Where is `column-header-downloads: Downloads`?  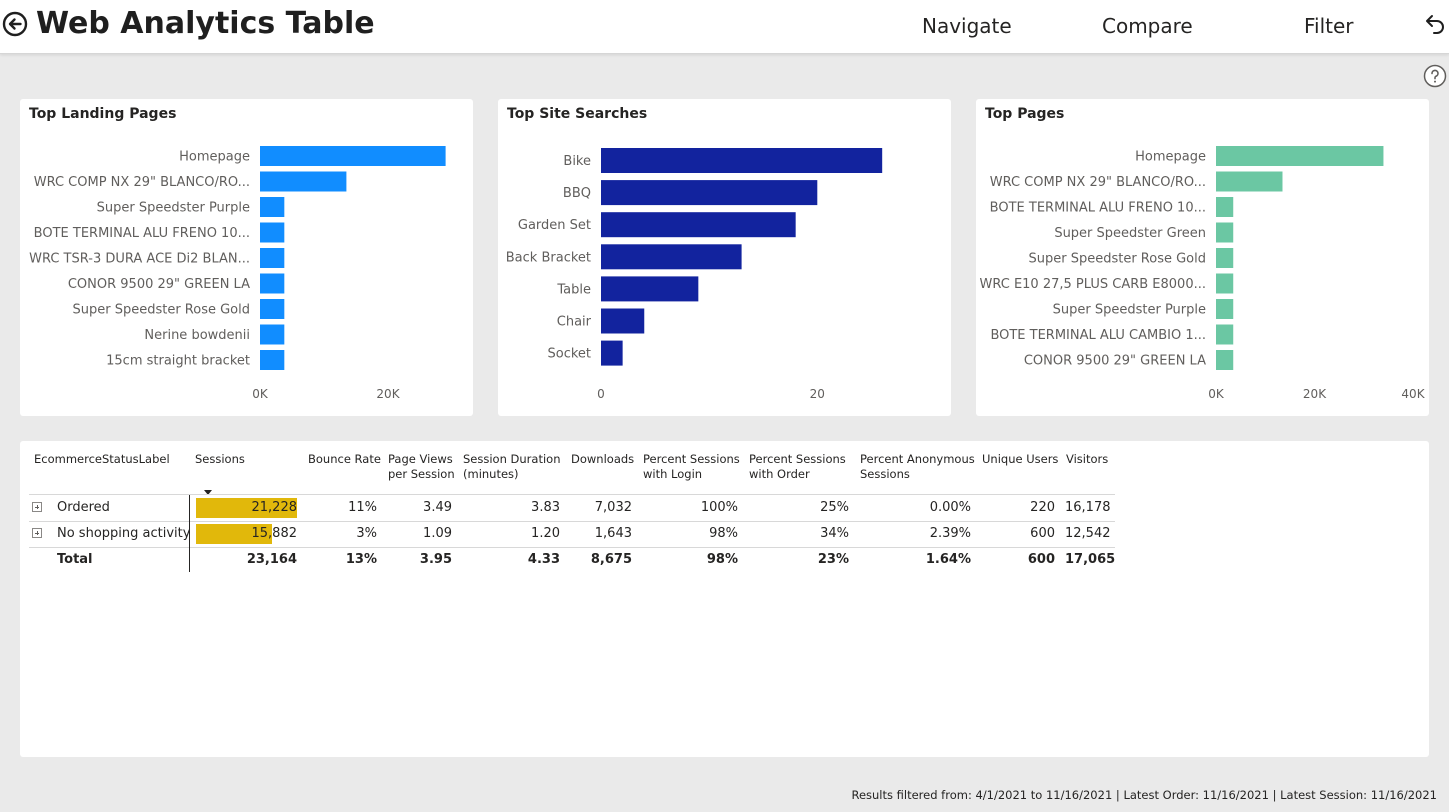
column-header-downloads: Downloads is located at coordinates (602, 459).